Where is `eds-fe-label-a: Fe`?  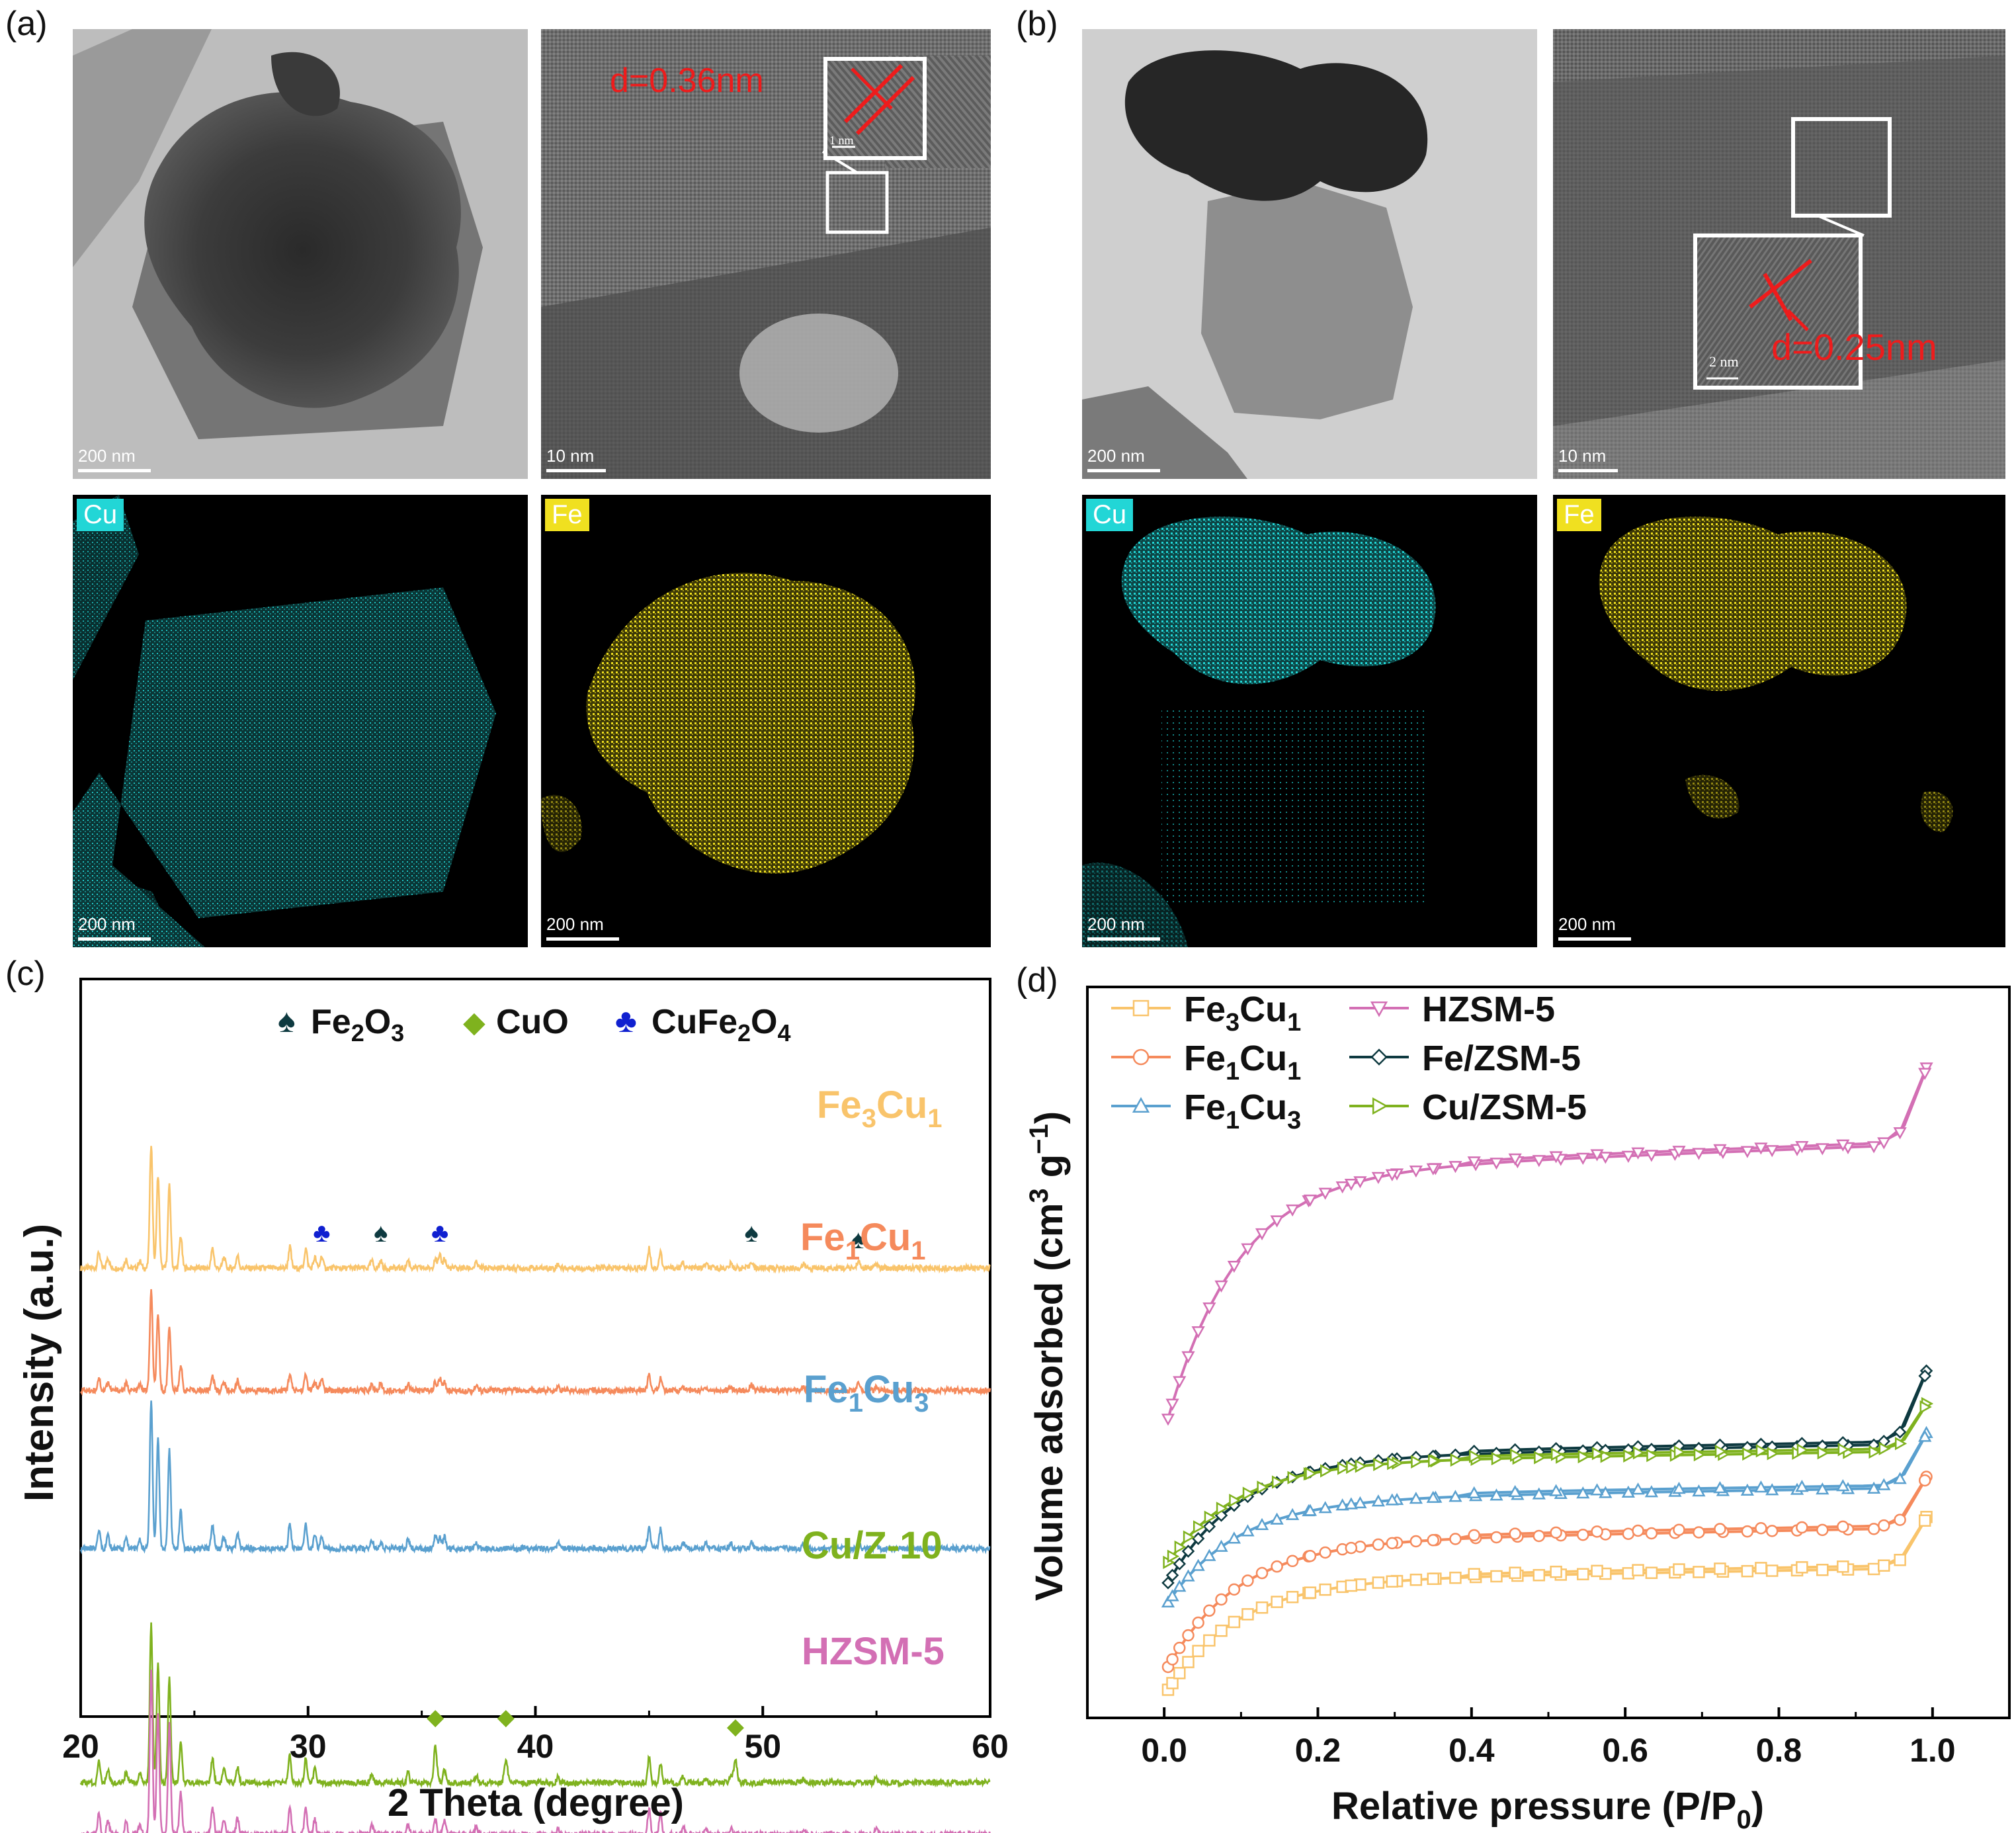 eds-fe-label-a: Fe is located at coordinates (567, 515).